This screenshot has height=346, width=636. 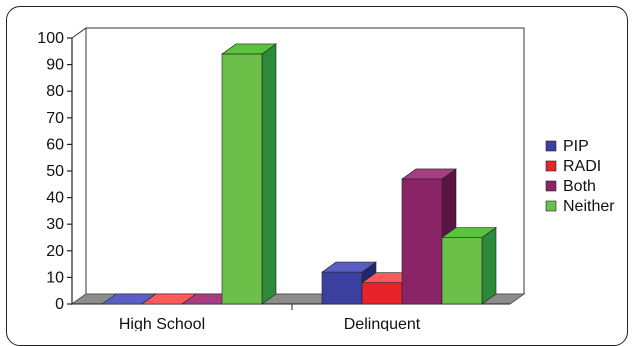 What do you see at coordinates (589, 206) in the screenshot?
I see `legend-label: Neither` at bounding box center [589, 206].